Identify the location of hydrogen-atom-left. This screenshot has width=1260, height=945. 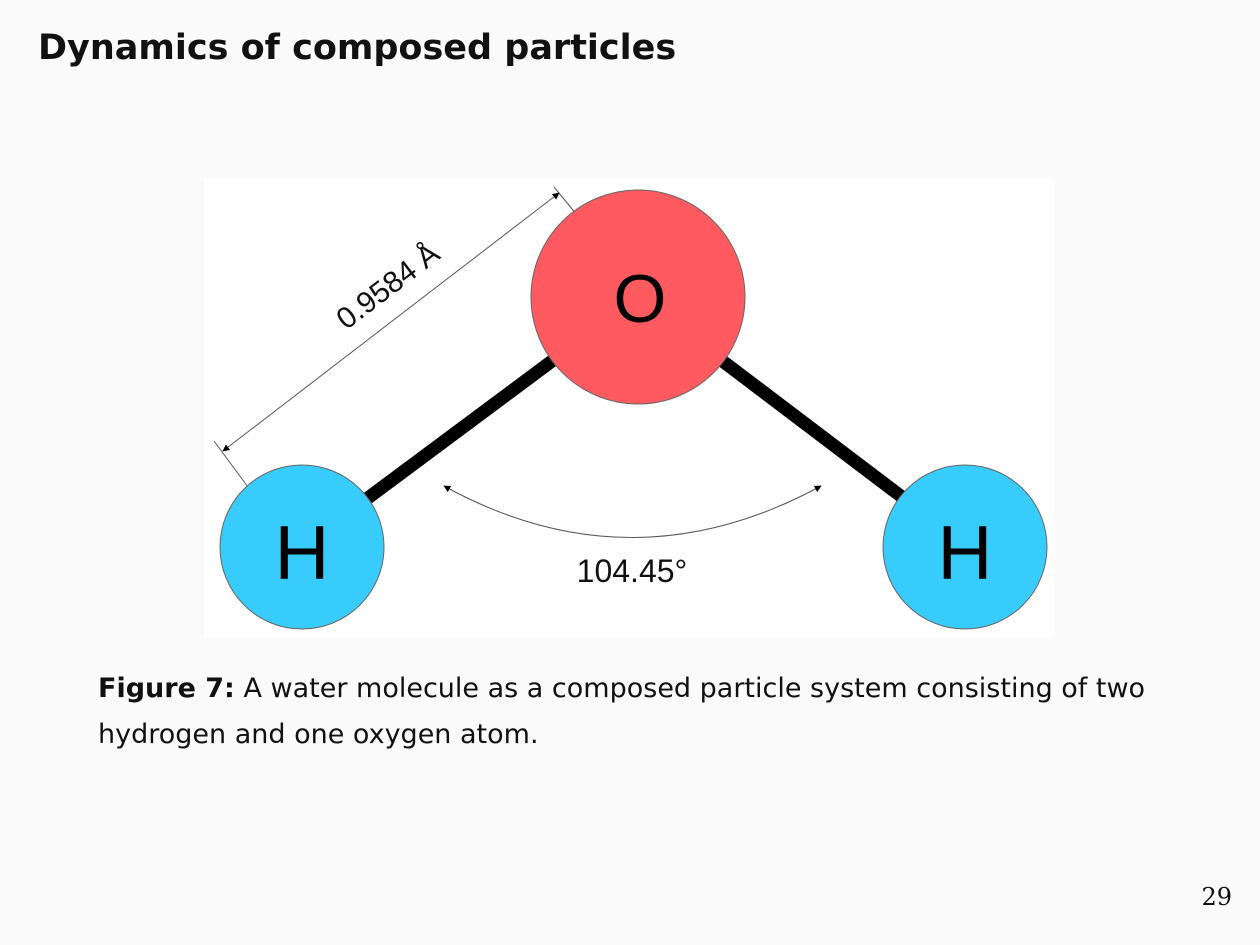
(302, 547).